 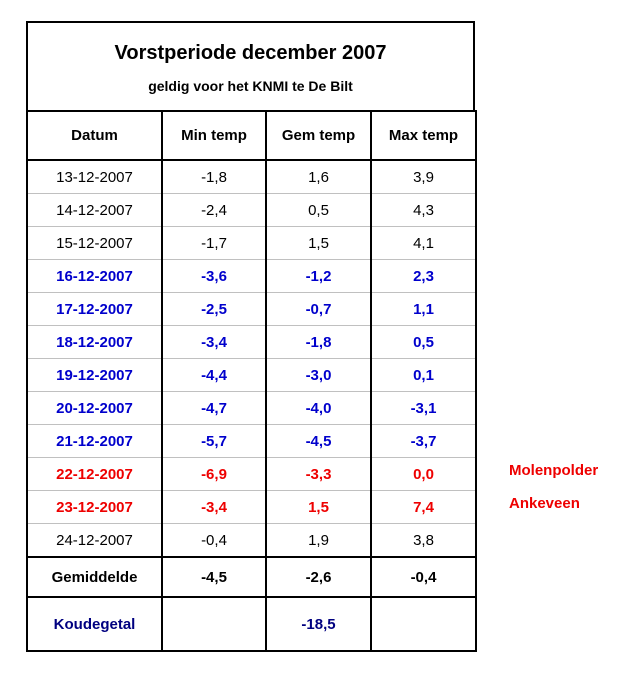 I want to click on cell-max: 1,1, so click(x=423, y=309).